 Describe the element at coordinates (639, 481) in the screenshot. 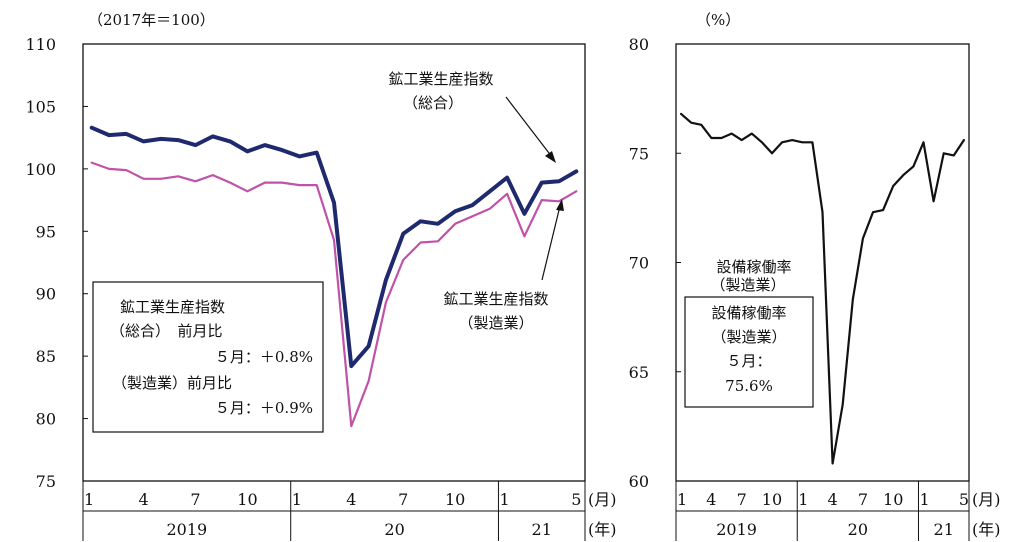

I see `y-tick-label: 60` at that location.